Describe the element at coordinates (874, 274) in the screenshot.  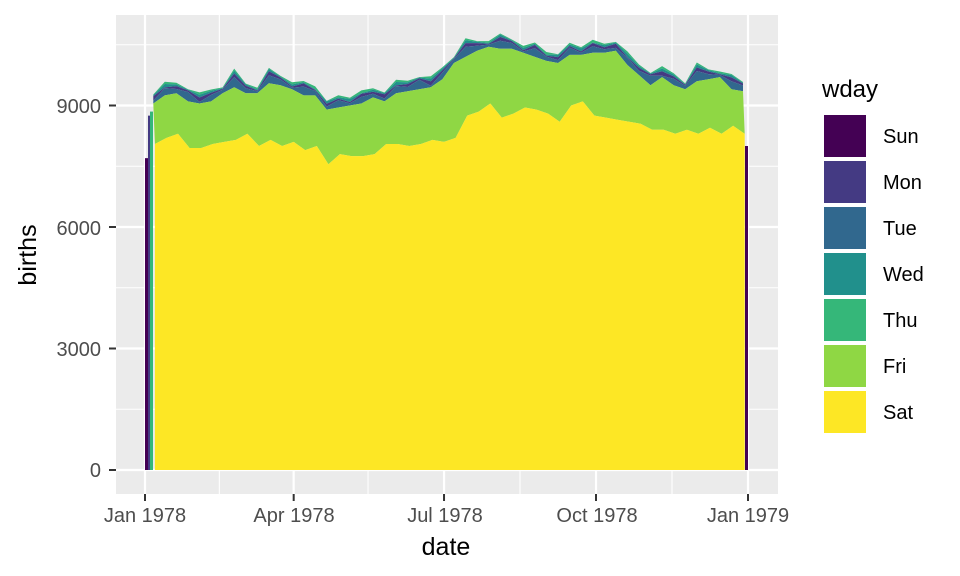
I see `legend-items: Sun Mon Tue Wed Thu Fri Sat` at that location.